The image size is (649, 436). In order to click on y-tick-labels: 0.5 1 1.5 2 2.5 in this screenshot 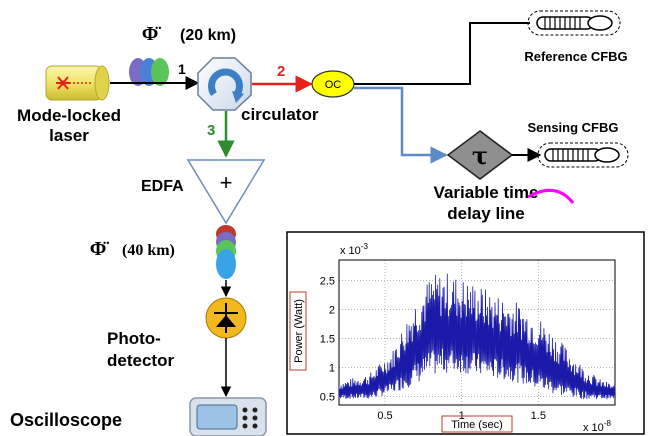, I will do `click(327, 339)`.